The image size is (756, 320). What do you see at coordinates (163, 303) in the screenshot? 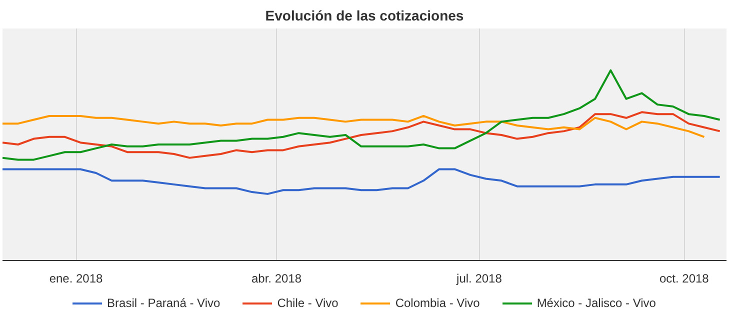
I see `legend-label: Brasil - Paraná - Vivo` at bounding box center [163, 303].